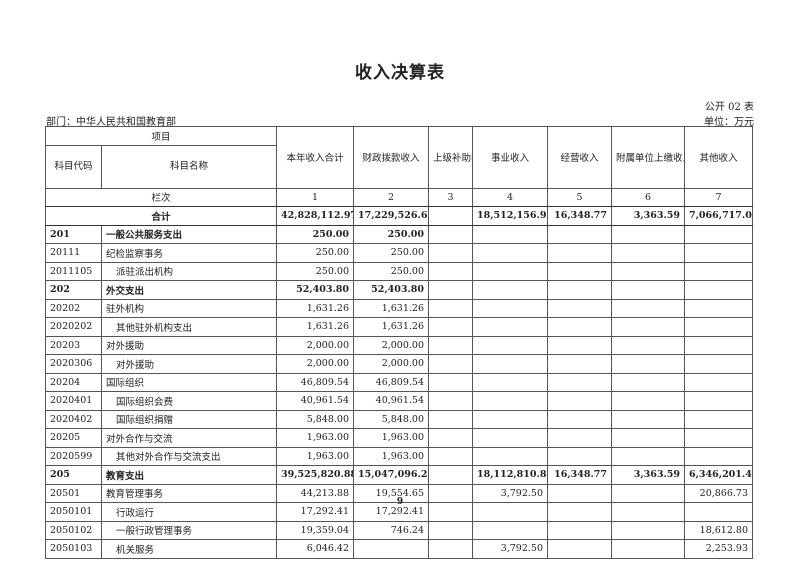  Describe the element at coordinates (399, 271) in the screenshot. I see `table-row: 2011105 派驻派出机构 250.00 250.00` at that location.